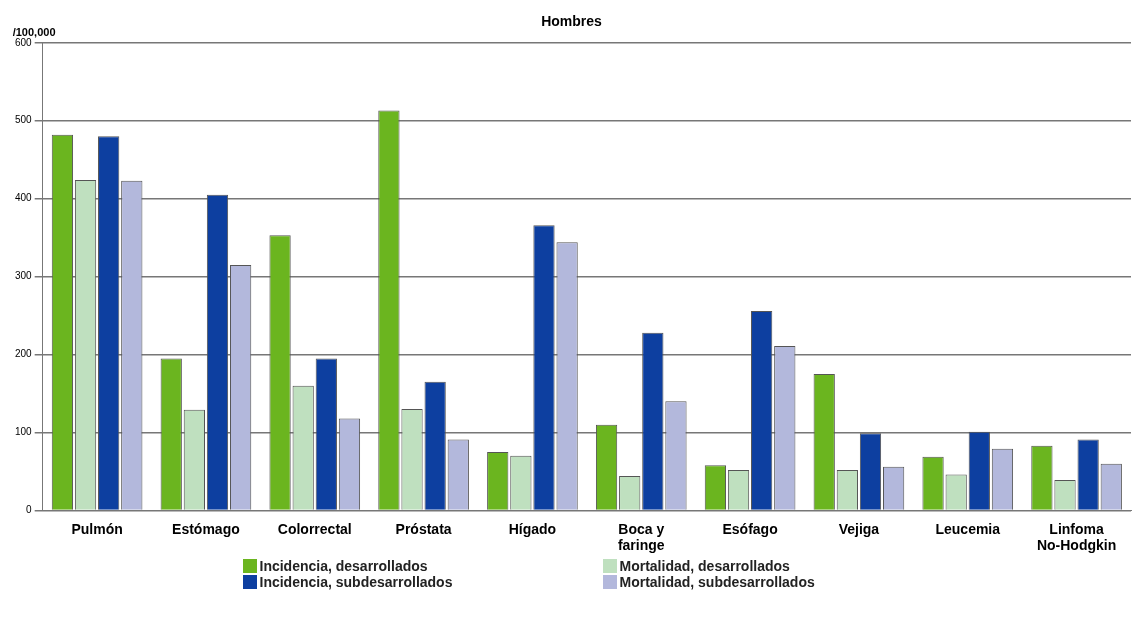 The image size is (1145, 620). What do you see at coordinates (206, 528) in the screenshot?
I see `x-tick-label: Estómago` at bounding box center [206, 528].